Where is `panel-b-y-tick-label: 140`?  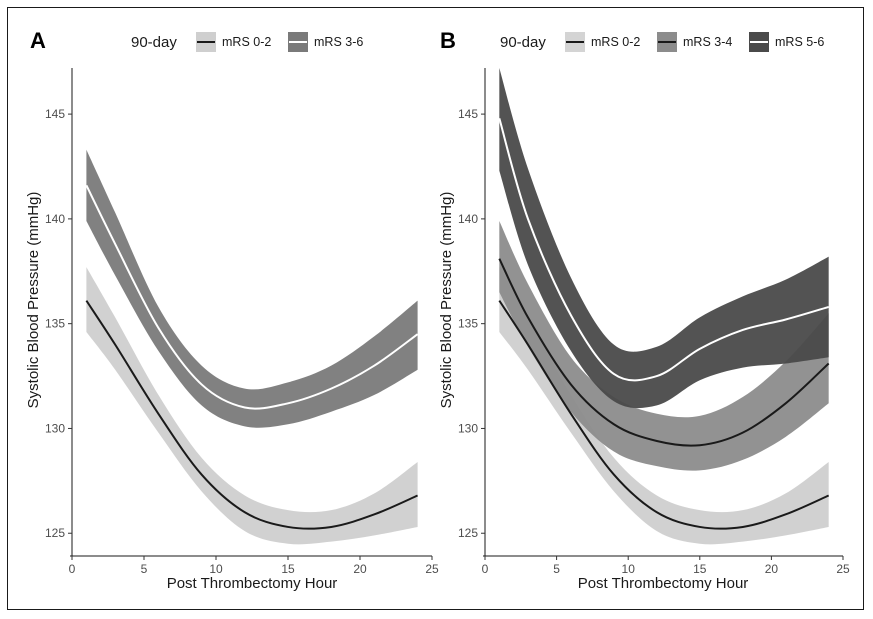 panel-b-y-tick-label: 140 is located at coordinates (468, 219).